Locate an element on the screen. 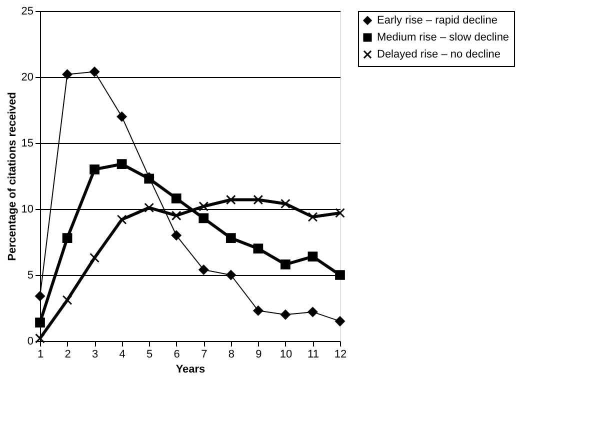 The height and width of the screenshot is (425, 607). x-tick-label: 4 is located at coordinates (122, 354).